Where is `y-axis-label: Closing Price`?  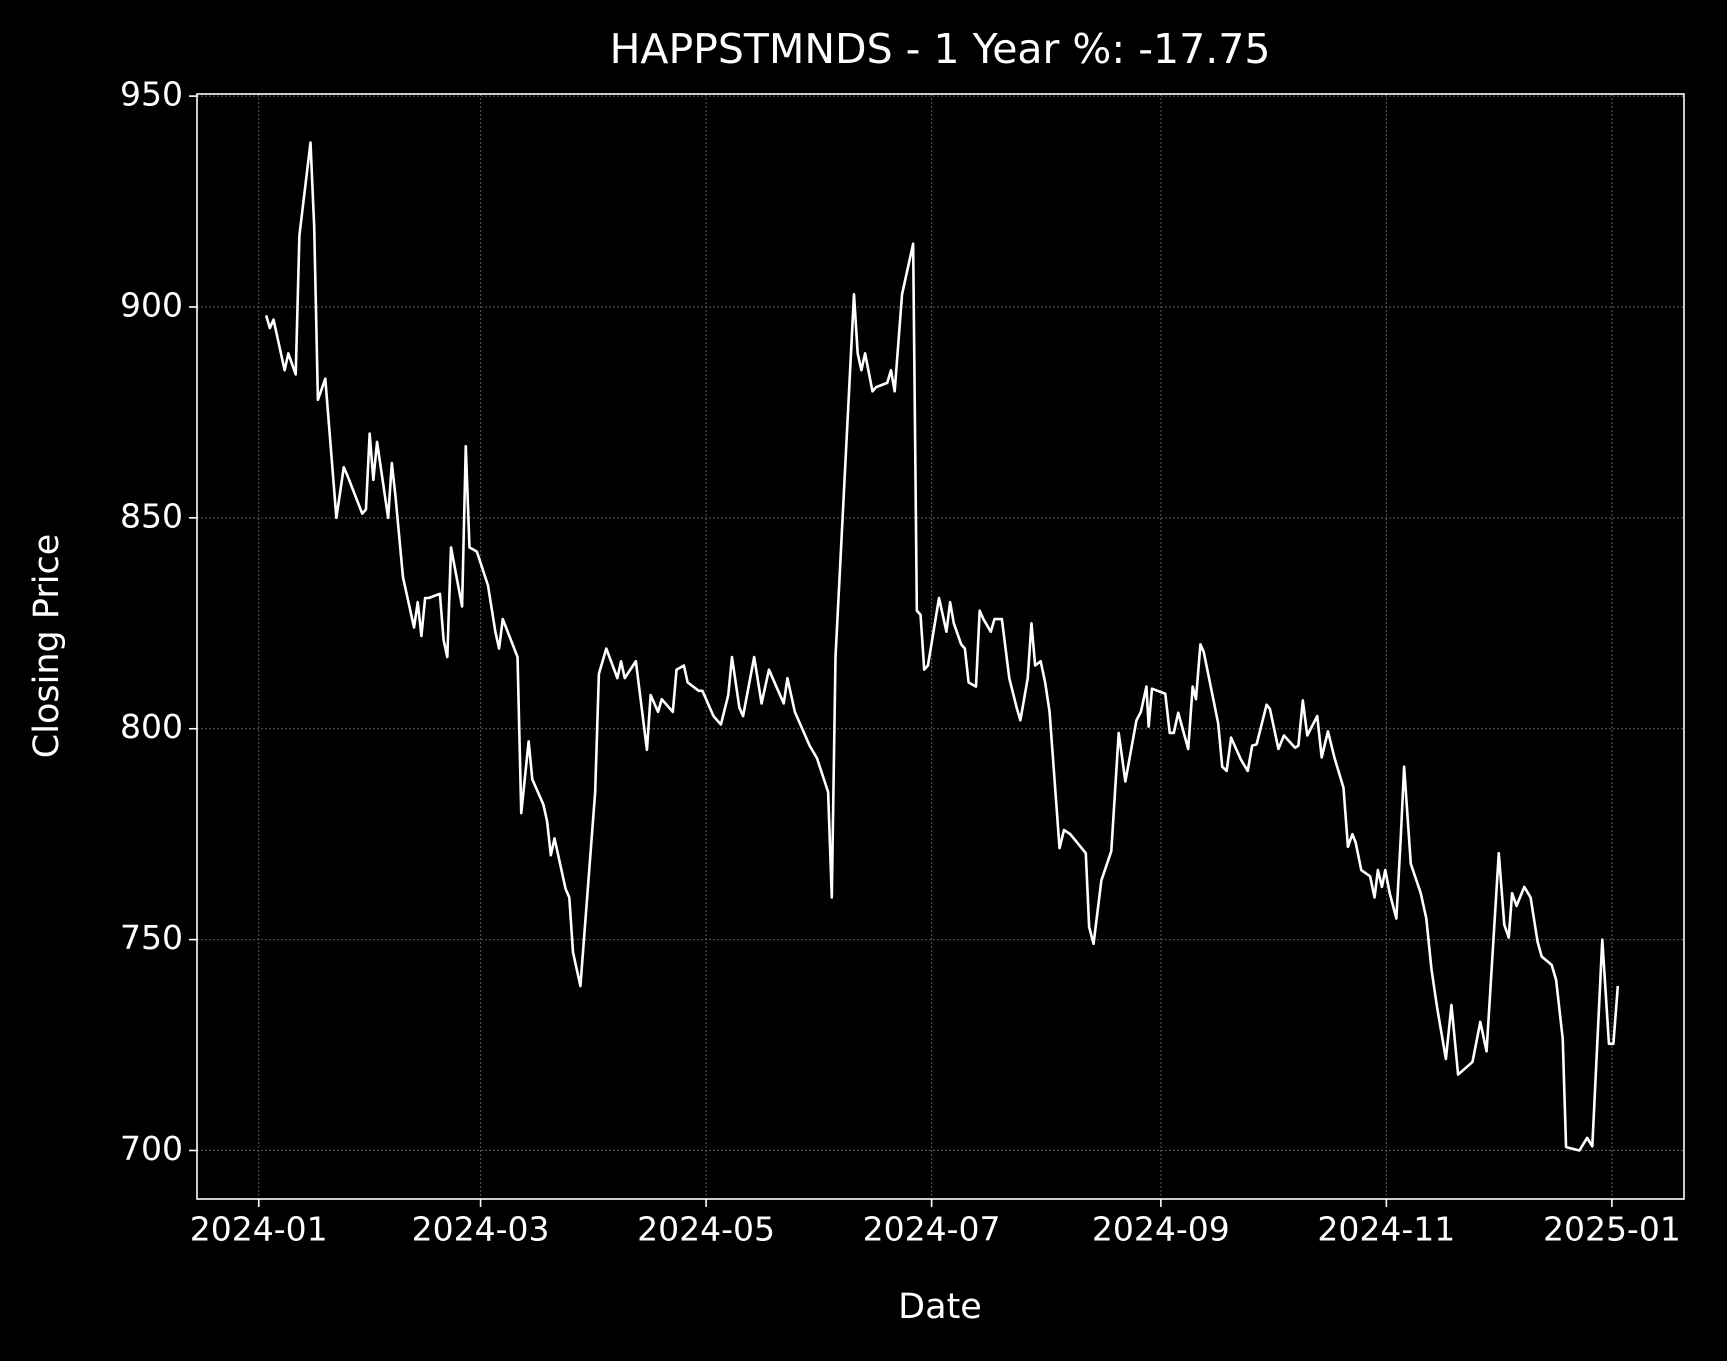
y-axis-label: Closing Price is located at coordinates (47, 646).